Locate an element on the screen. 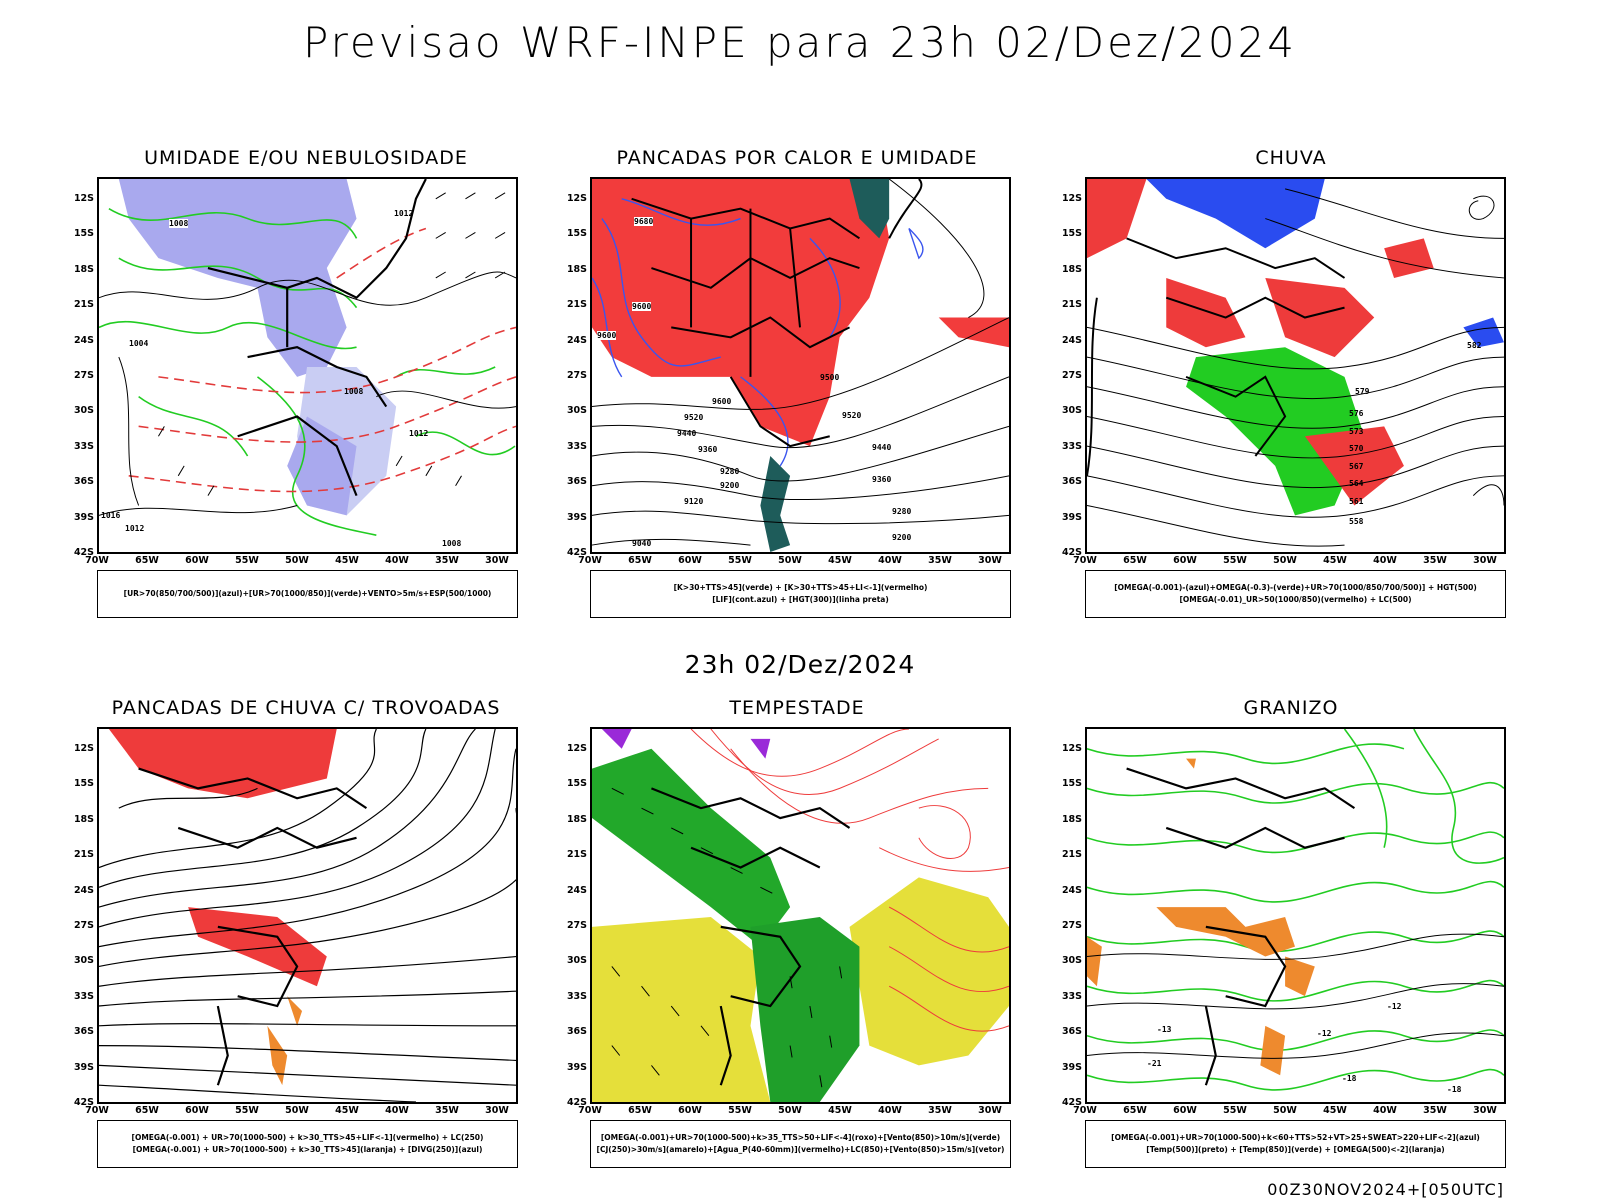 Image resolution: width=1600 pixels, height=1200 pixels. contour-label: 582 is located at coordinates (1474, 345).